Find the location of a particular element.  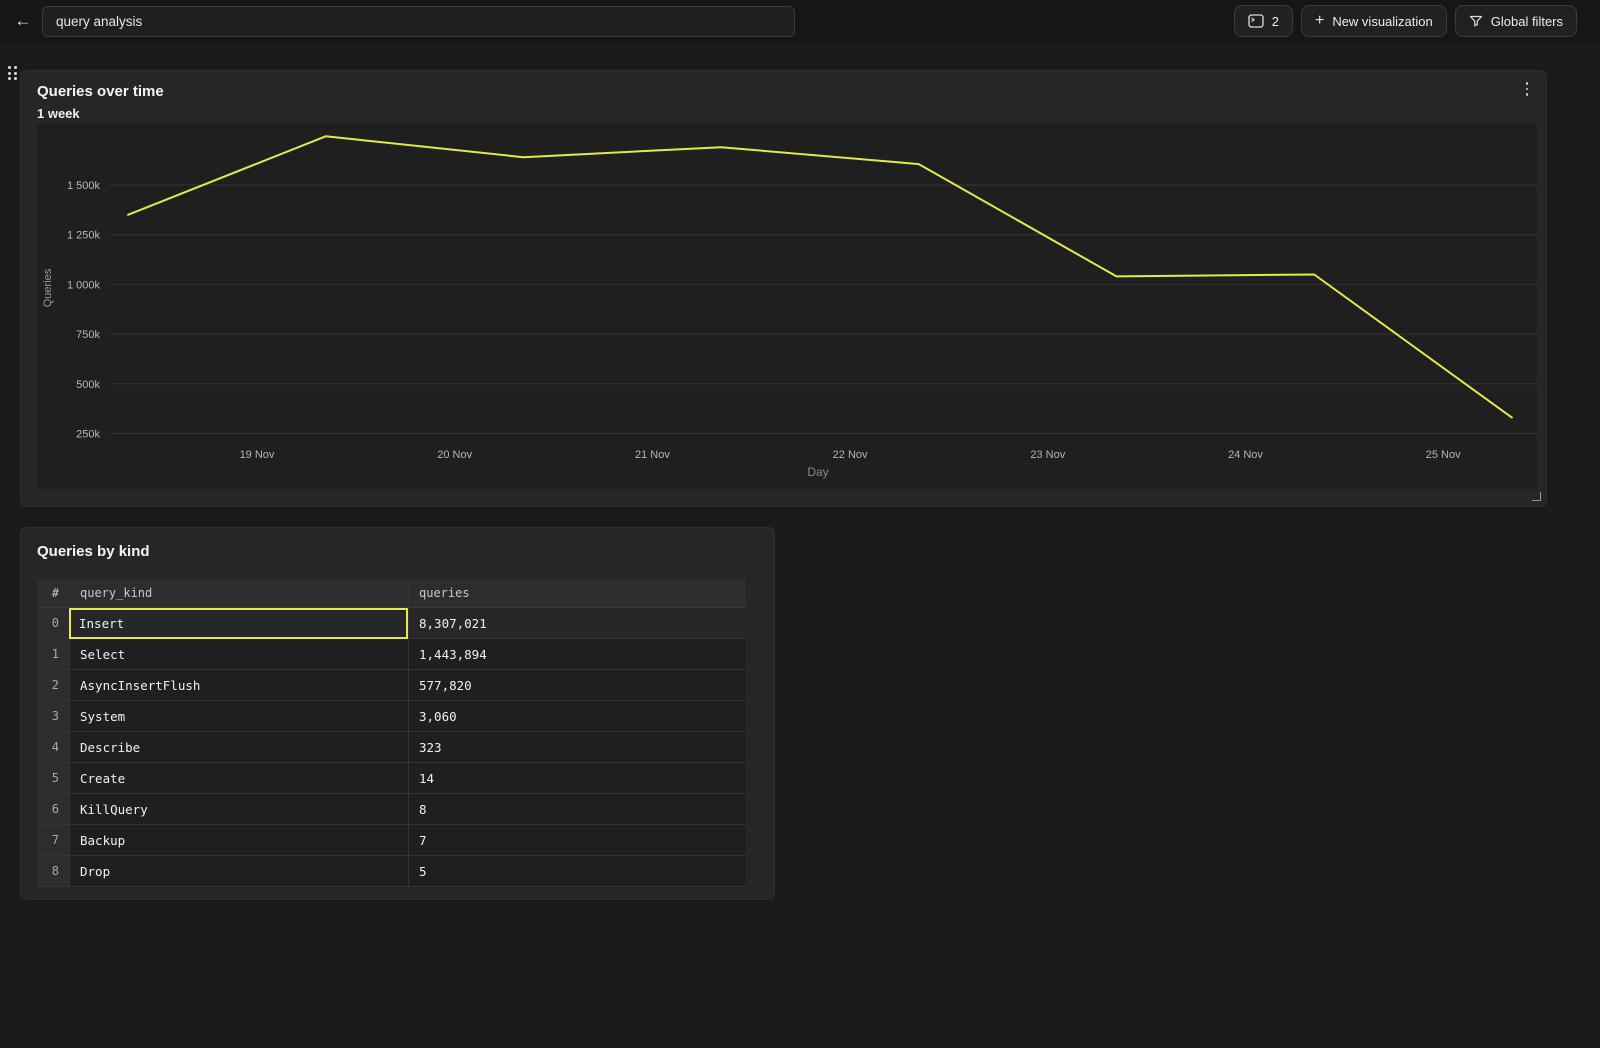

table-header-row: # query_kind queries is located at coordinates (391, 593).